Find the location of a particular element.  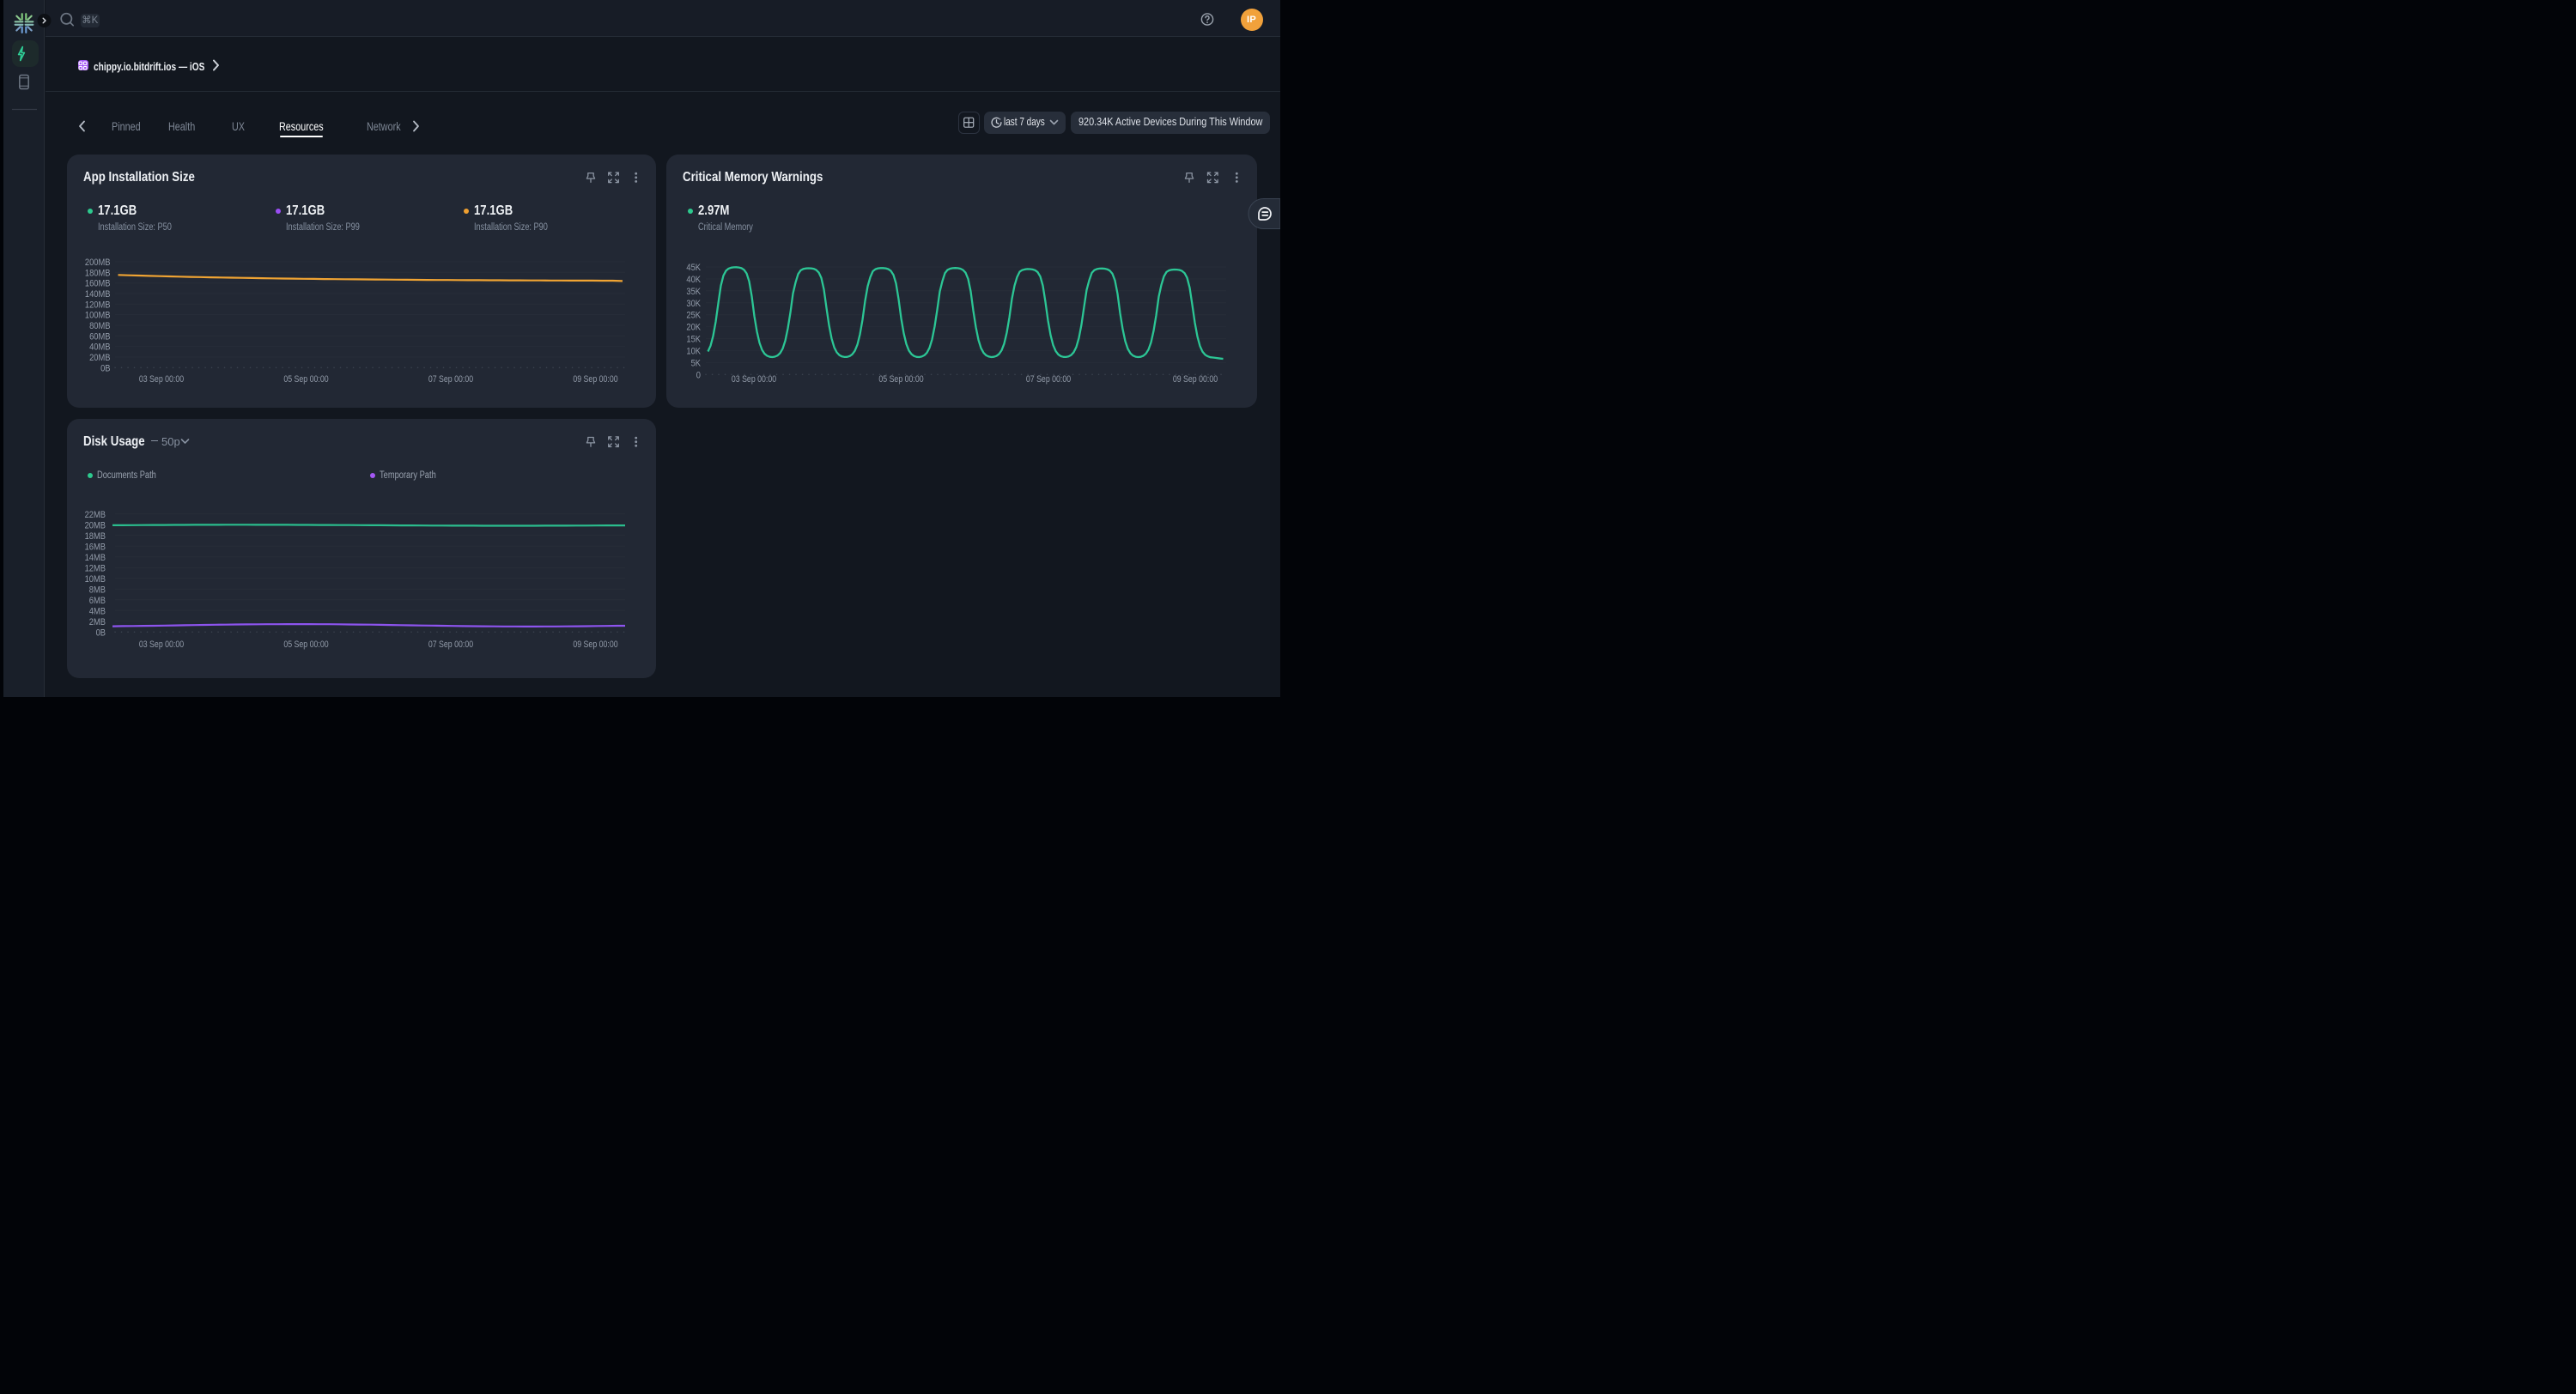

svg-text: 22MB is located at coordinates (96, 515).